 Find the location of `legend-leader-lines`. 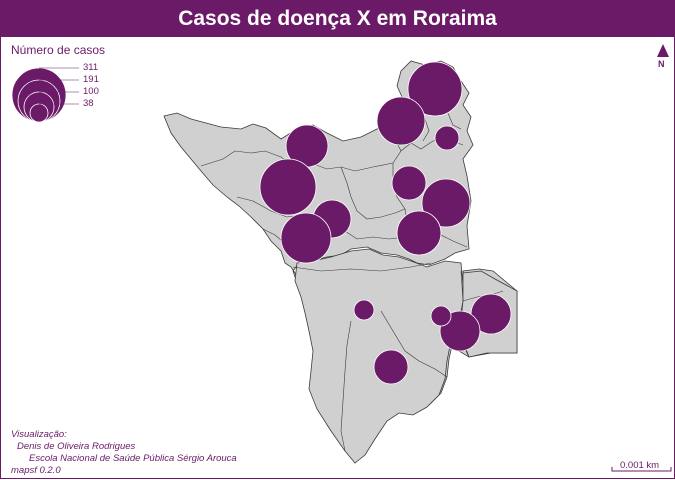

legend-leader-lines is located at coordinates (59, 86).